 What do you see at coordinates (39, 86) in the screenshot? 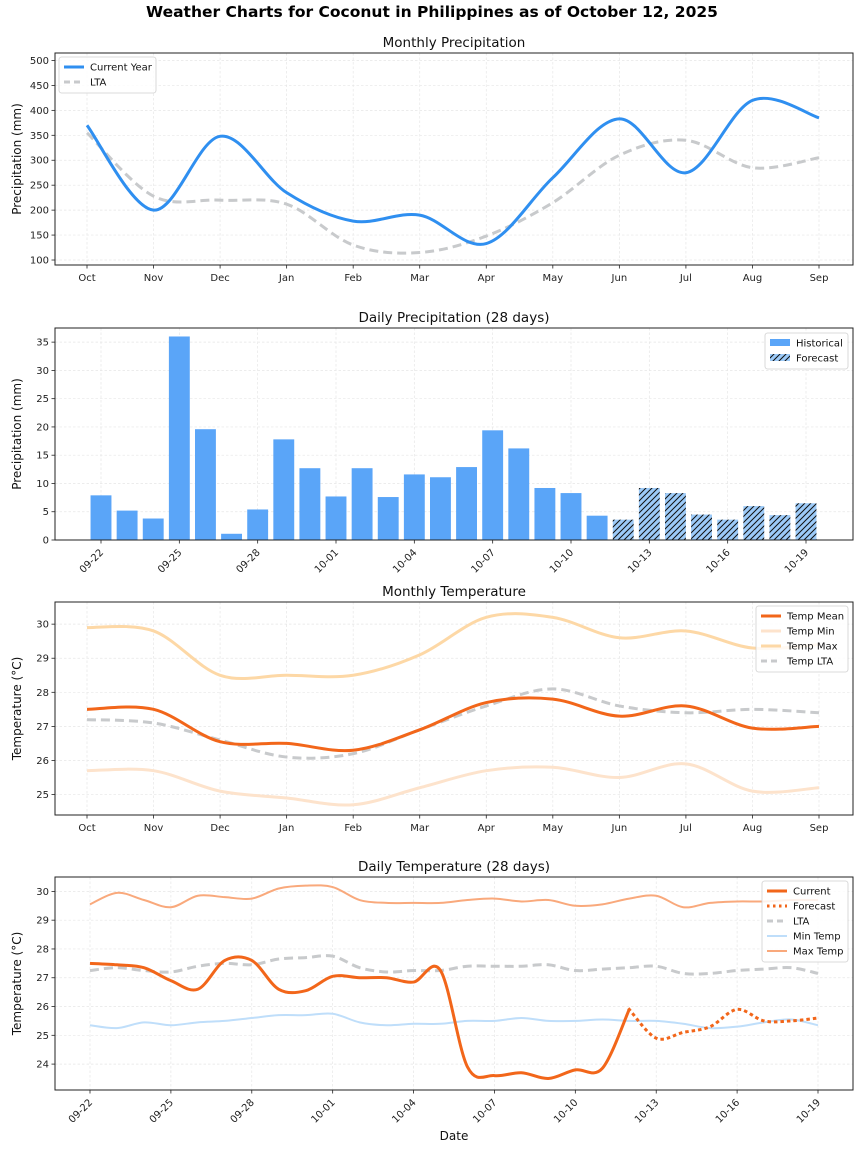
I see `y-tick-label: 450` at bounding box center [39, 86].